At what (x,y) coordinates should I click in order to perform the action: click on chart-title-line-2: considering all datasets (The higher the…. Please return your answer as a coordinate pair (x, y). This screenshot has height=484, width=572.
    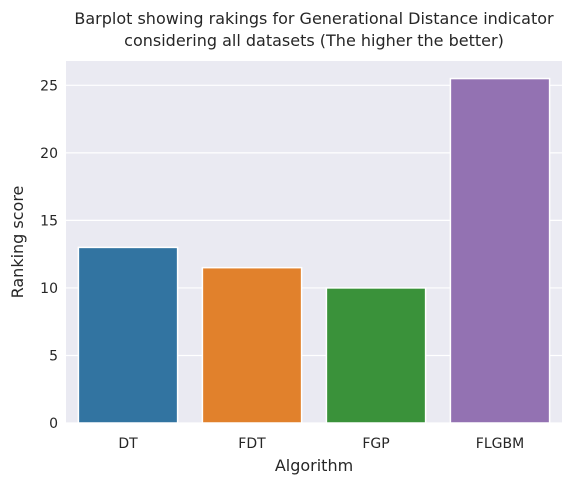
    Looking at the image, I should click on (314, 40).